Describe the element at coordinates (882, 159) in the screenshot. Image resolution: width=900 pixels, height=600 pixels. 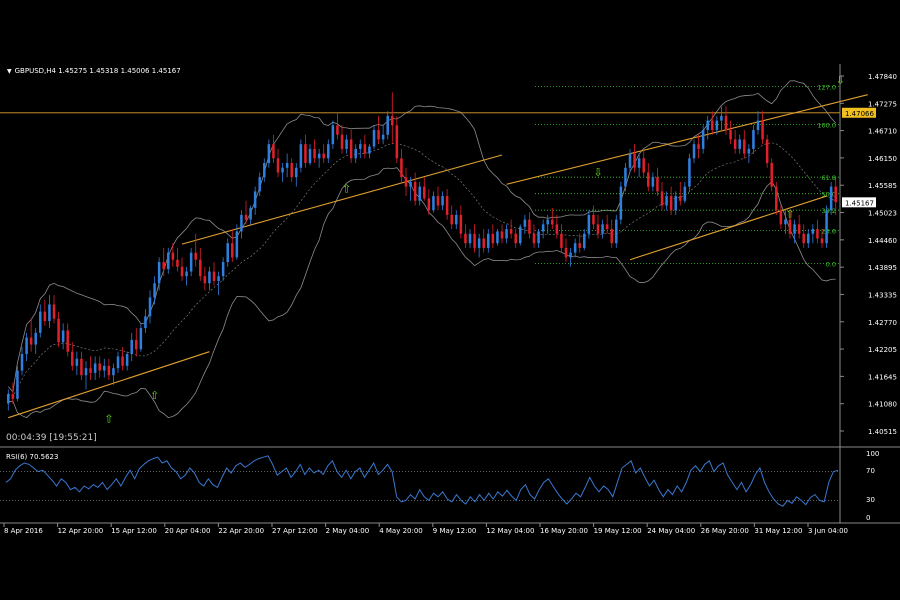
I see `price-tick-label: 1.46150` at that location.